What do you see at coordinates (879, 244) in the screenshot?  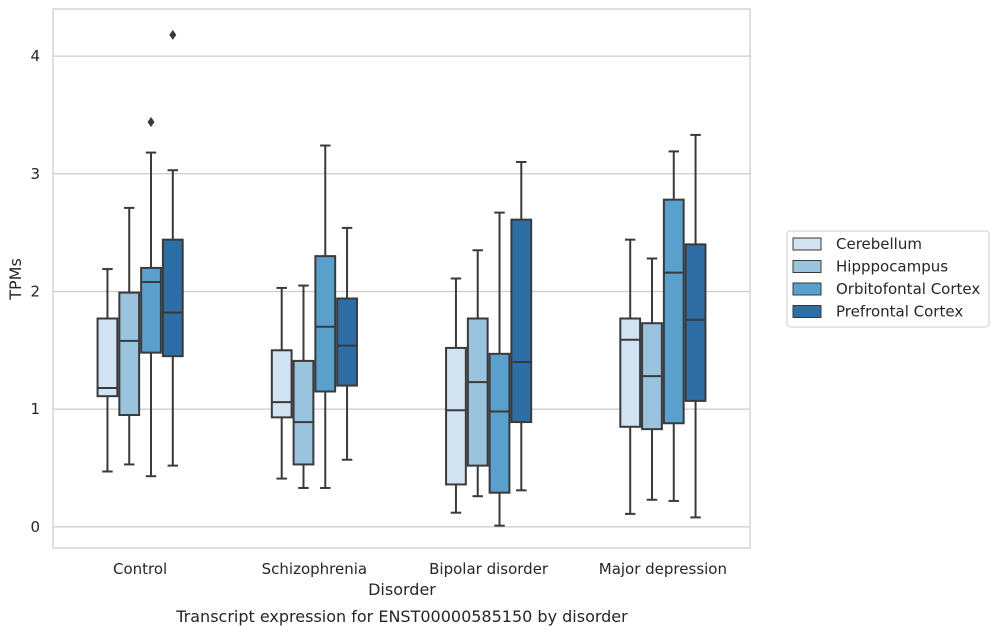 I see `legend-label: Cerebellum` at bounding box center [879, 244].